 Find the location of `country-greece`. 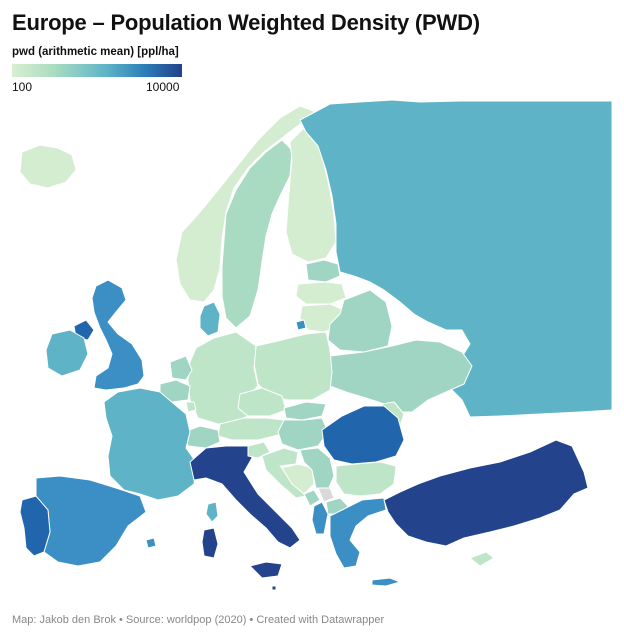

country-greece is located at coordinates (358, 533).